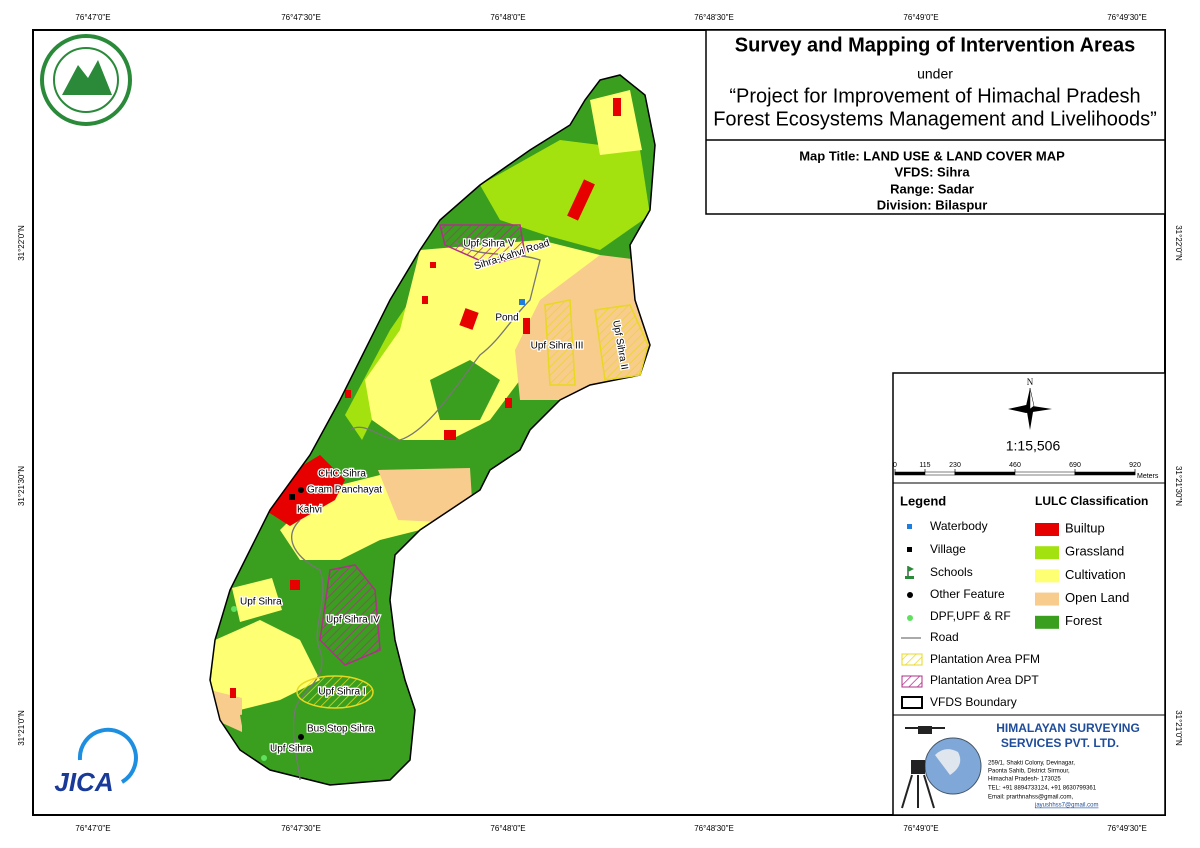 This screenshot has width=1200, height=848. What do you see at coordinates (1075, 465) in the screenshot?
I see `scale-label: 690` at bounding box center [1075, 465].